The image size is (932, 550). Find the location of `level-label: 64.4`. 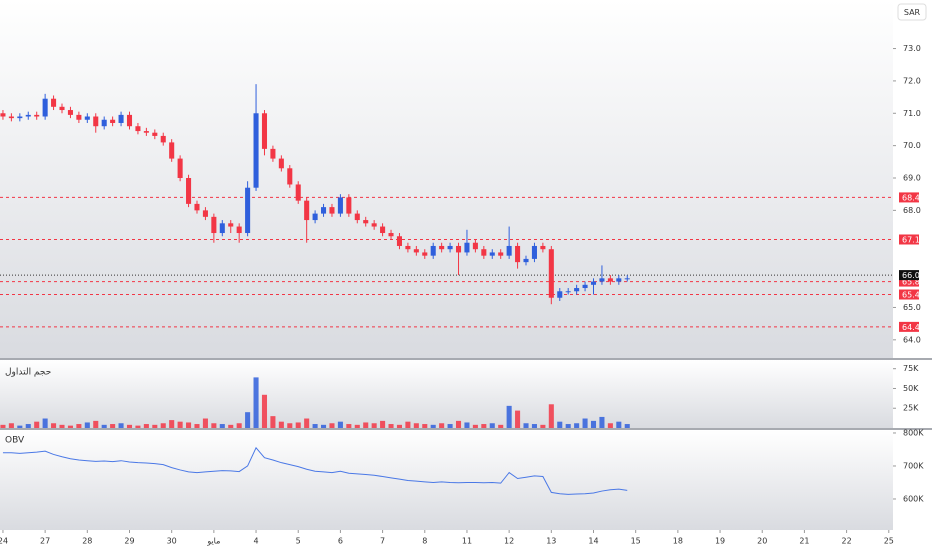

level-label: 64.4 is located at coordinates (911, 327).